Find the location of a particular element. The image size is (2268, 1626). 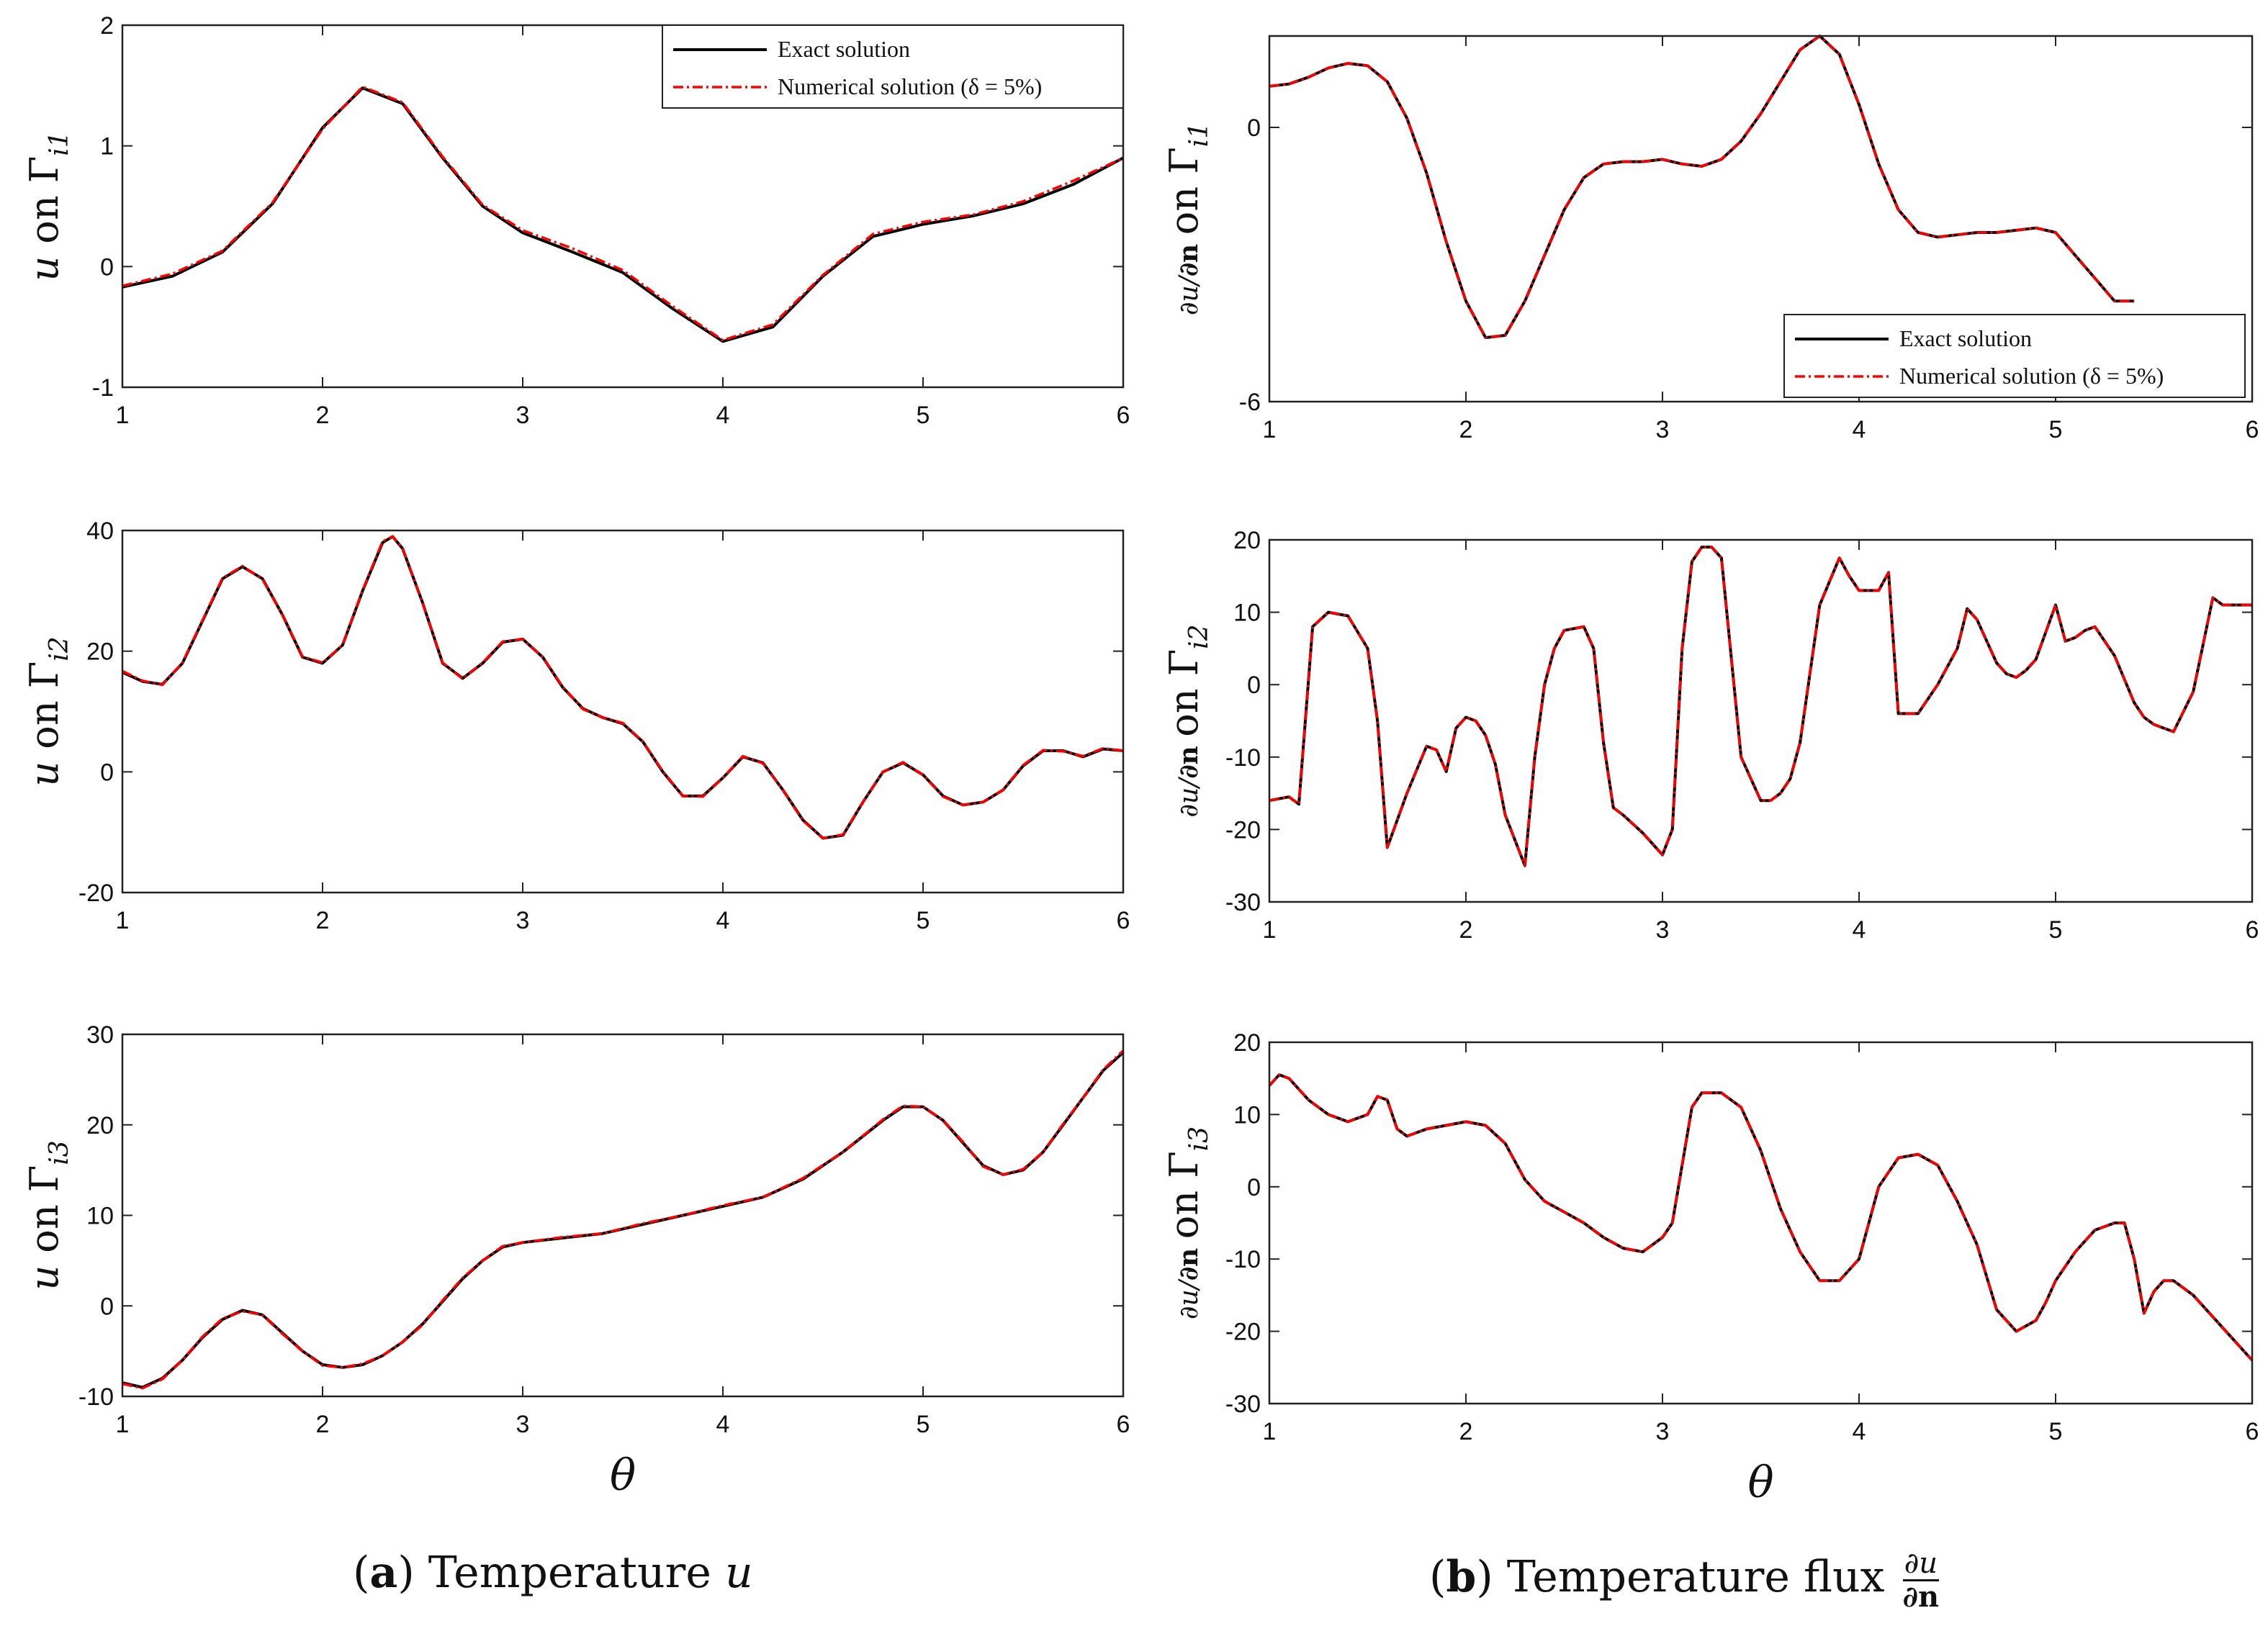

ylabel-main-b1: on Γ is located at coordinates (1184, 191).